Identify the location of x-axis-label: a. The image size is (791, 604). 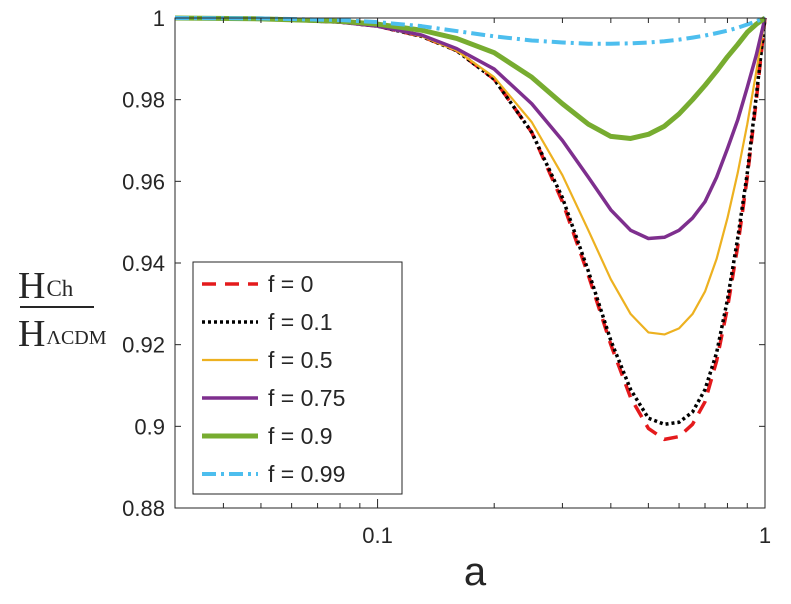
(475, 572).